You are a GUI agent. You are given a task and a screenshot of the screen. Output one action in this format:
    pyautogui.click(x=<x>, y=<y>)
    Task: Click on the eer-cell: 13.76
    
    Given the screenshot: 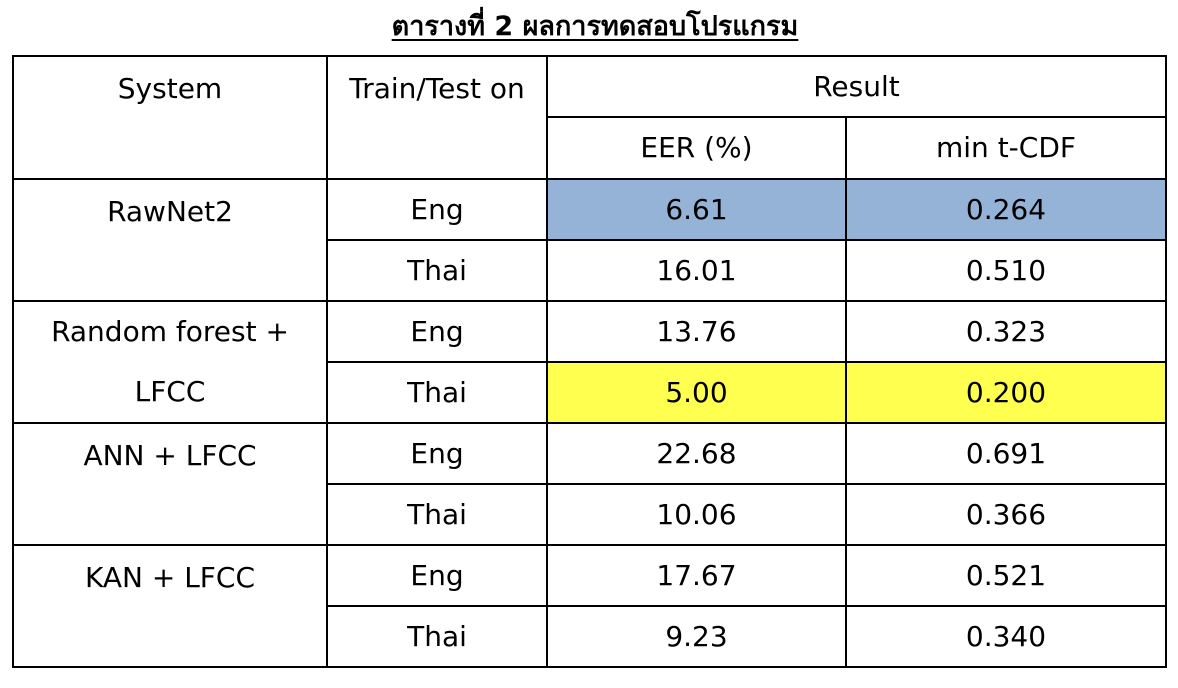 What is the action you would take?
    pyautogui.click(x=696, y=331)
    